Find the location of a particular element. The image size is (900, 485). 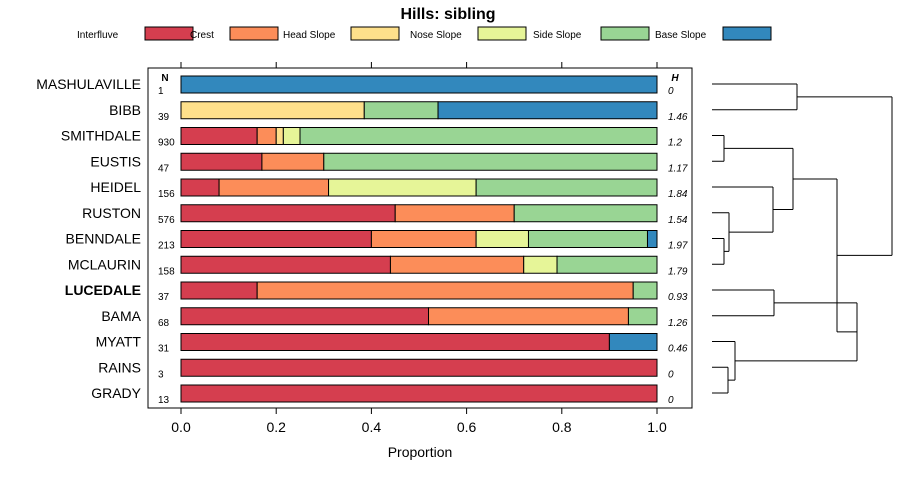

category-label: BIBB is located at coordinates (125, 110).